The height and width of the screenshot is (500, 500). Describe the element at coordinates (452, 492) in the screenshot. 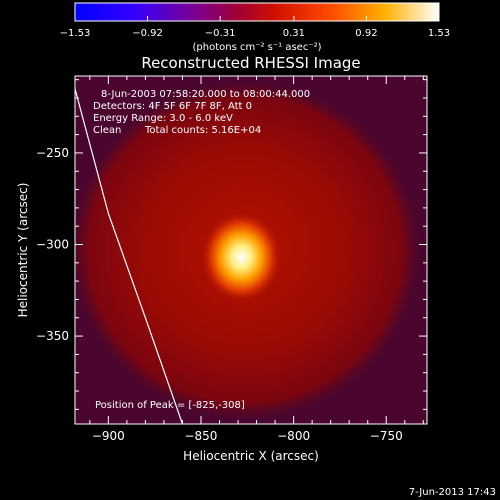

I see `footer-date: 7-Jun-2013 17:43` at that location.